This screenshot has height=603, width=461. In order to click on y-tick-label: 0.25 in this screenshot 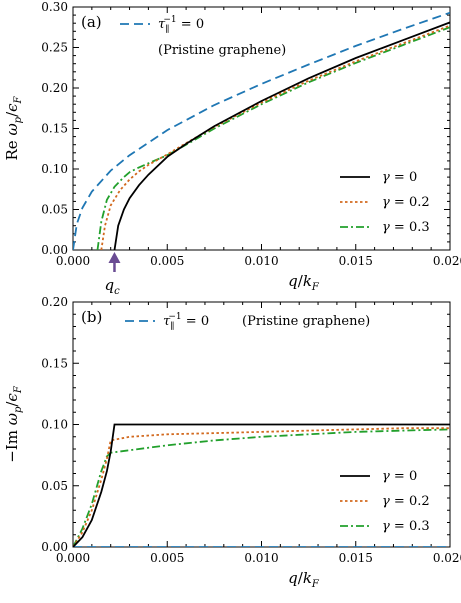, I will do `click(54, 48)`.